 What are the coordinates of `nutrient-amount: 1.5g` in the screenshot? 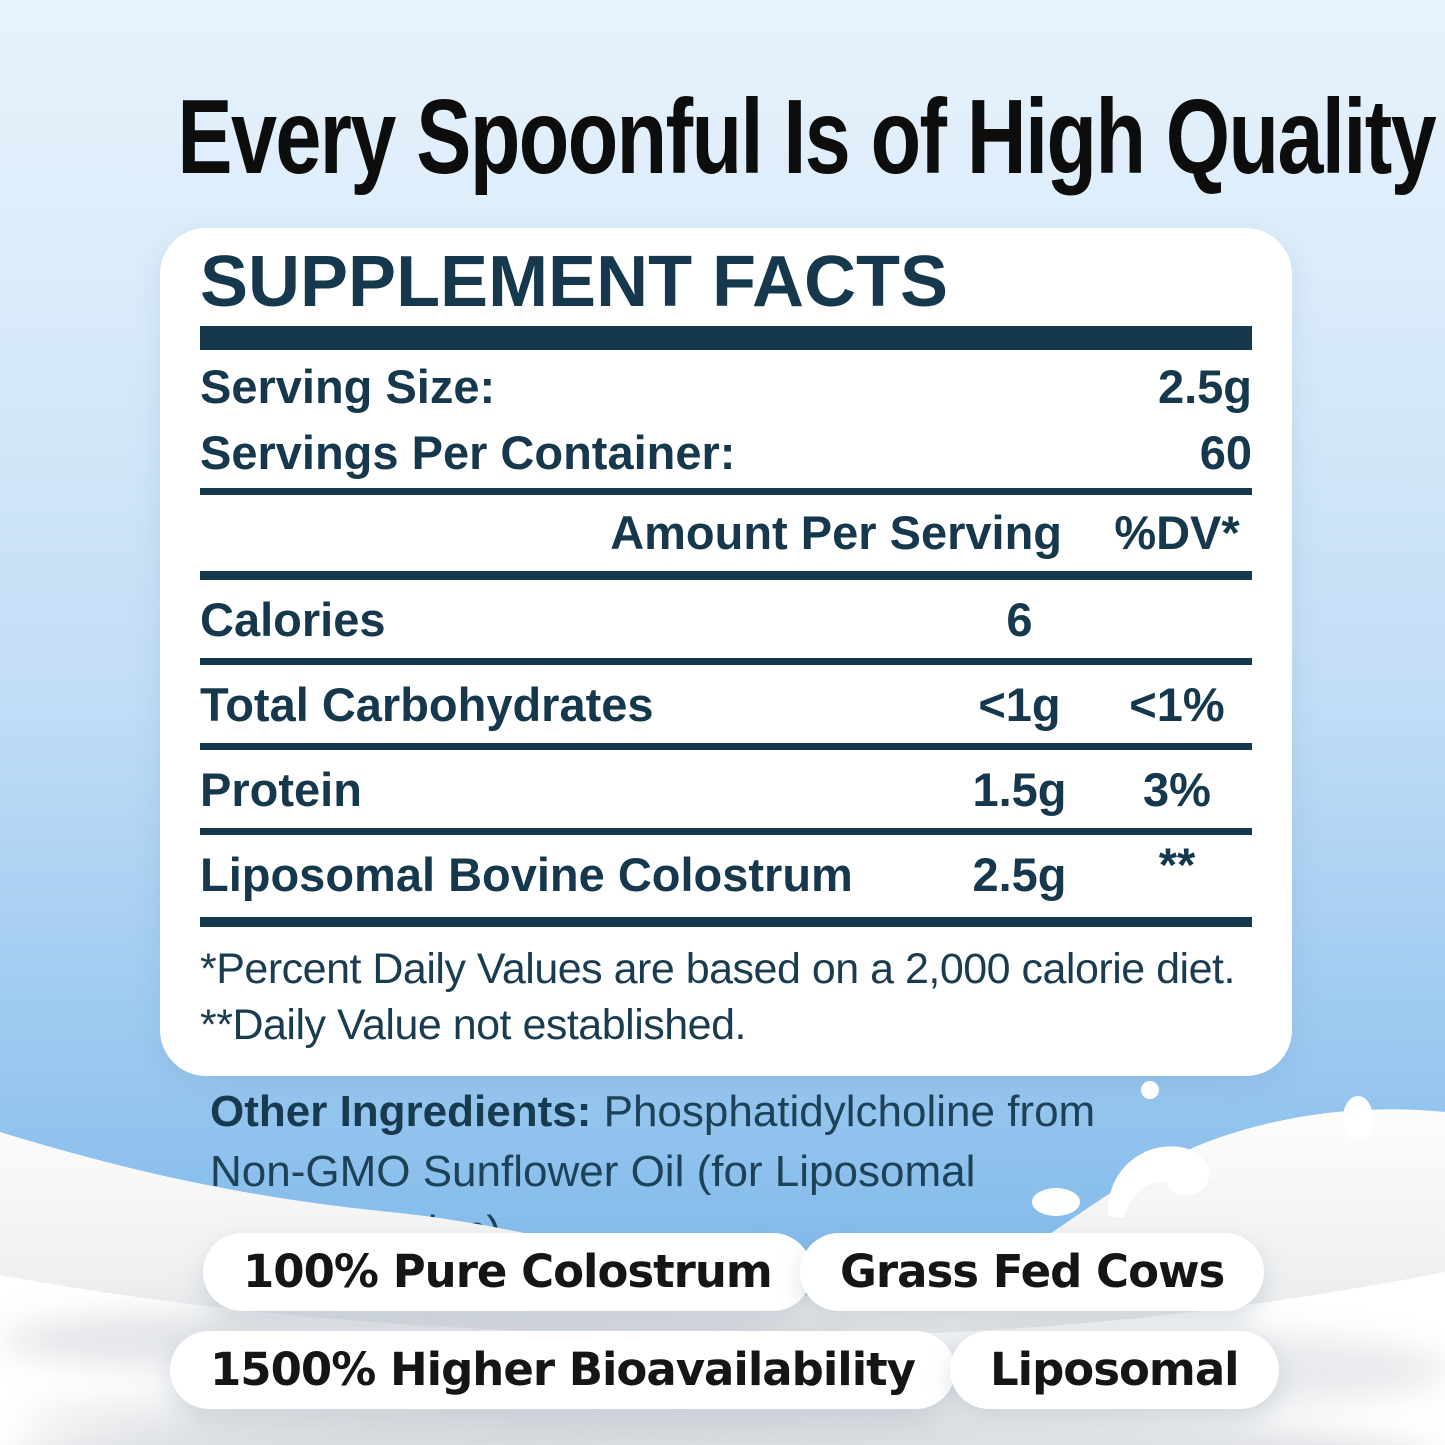 It's located at (1019, 789).